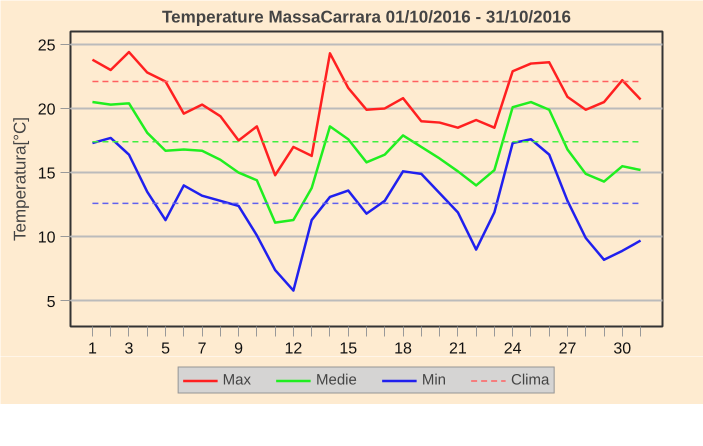 The height and width of the screenshot is (446, 703). I want to click on y-tick-label: 5, so click(51, 302).